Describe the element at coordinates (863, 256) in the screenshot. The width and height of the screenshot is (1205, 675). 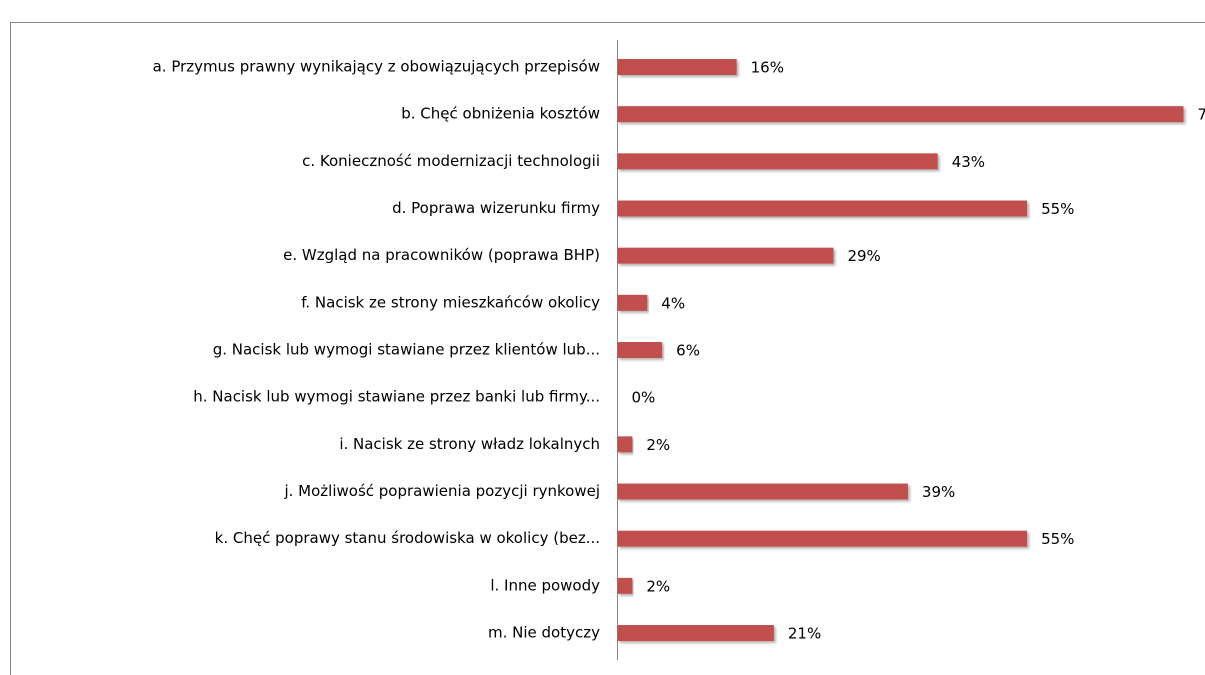
I see `value-label: 29%` at that location.